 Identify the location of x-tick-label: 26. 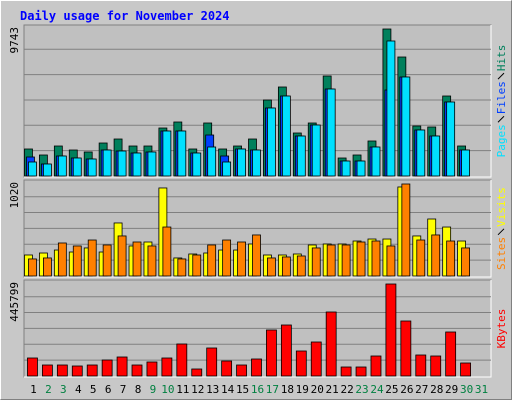
(406, 389).